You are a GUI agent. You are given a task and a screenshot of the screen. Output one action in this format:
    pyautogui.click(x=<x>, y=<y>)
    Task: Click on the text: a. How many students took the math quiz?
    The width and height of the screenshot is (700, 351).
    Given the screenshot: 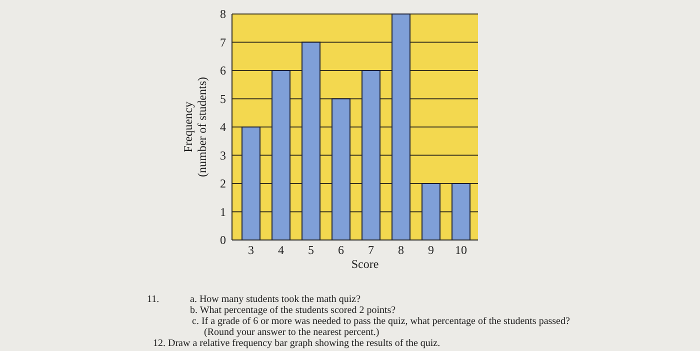 What is the action you would take?
    pyautogui.click(x=276, y=299)
    